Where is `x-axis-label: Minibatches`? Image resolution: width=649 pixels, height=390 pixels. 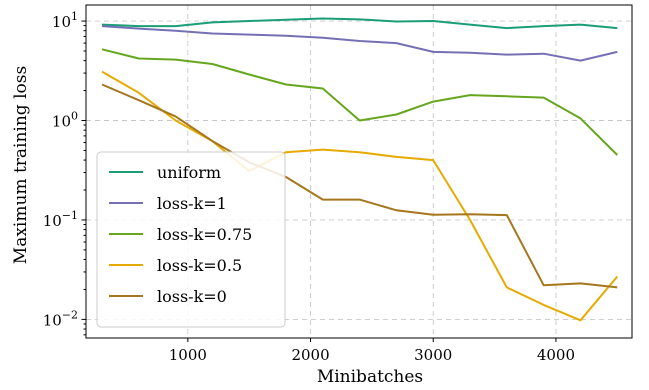
x-axis-label: Minibatches is located at coordinates (370, 377).